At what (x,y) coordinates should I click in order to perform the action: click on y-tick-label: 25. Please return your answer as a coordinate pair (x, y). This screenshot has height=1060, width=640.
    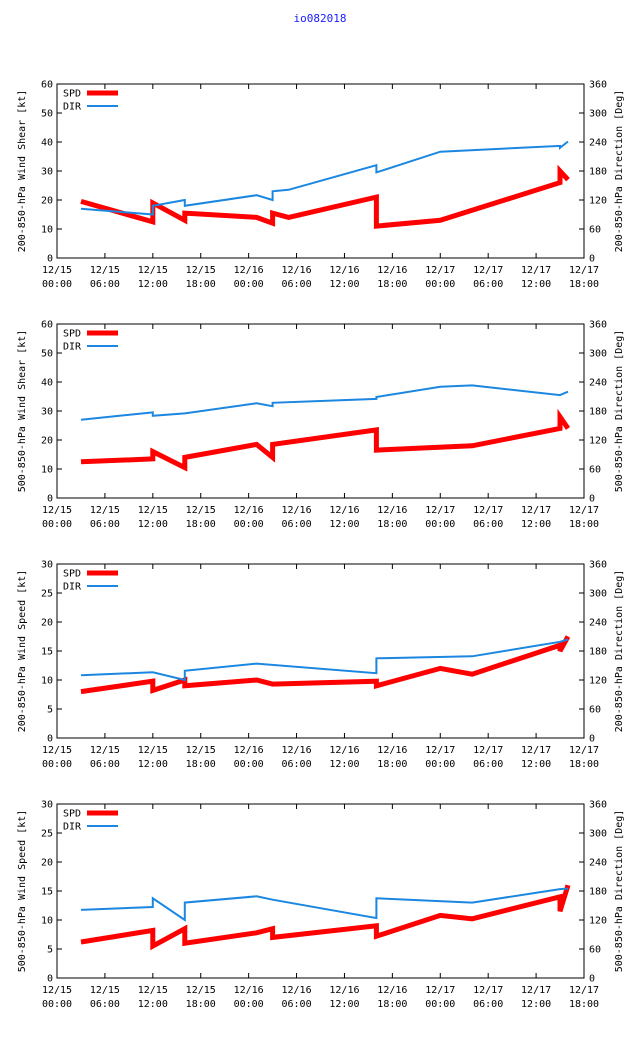
    Looking at the image, I should click on (47, 594).